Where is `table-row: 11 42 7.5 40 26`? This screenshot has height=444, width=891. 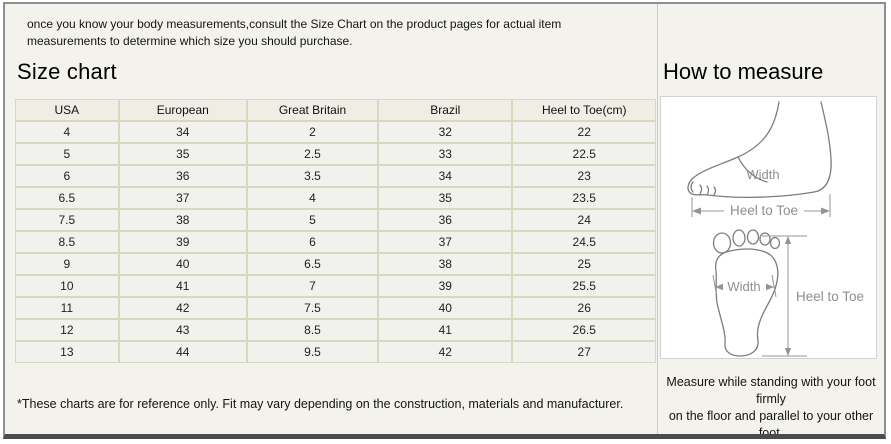 table-row: 11 42 7.5 40 26 is located at coordinates (335, 308).